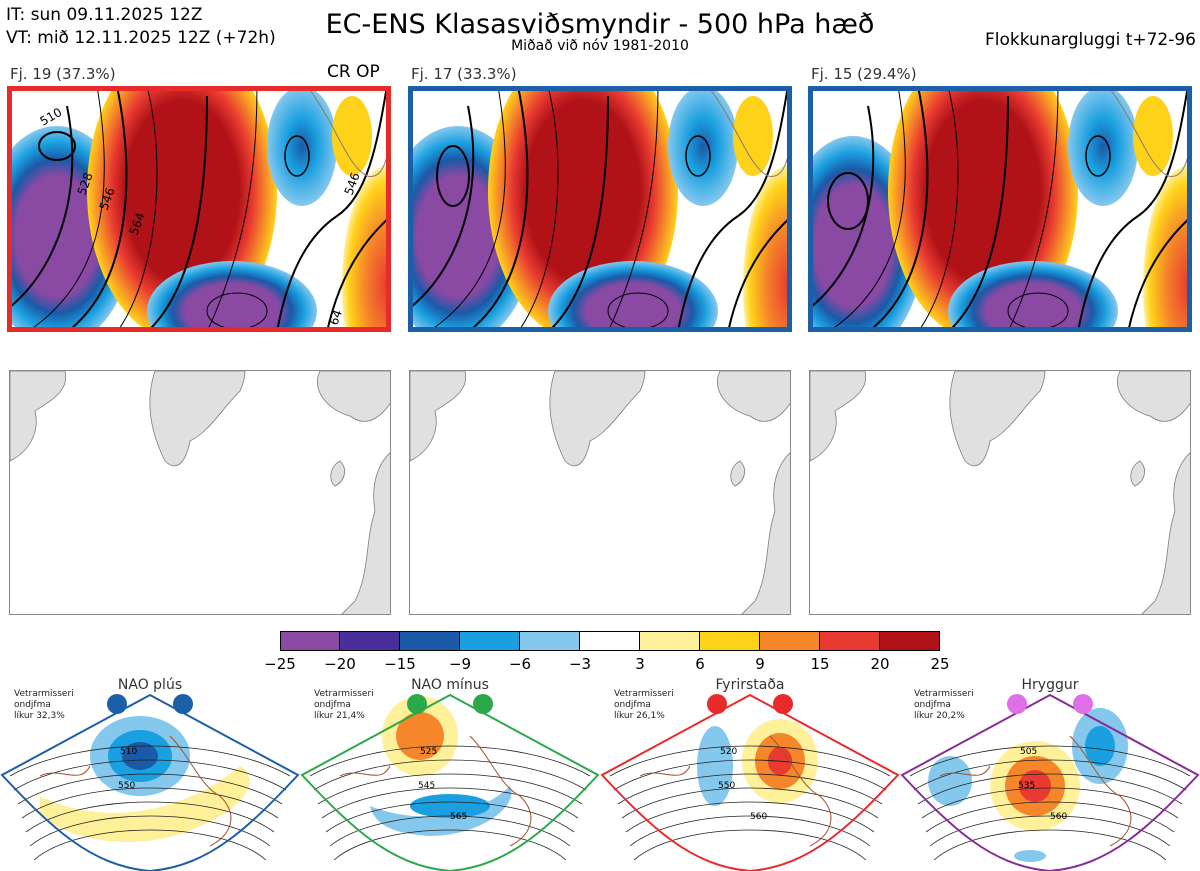 The image size is (1200, 871). Describe the element at coordinates (63, 74) in the screenshot. I see `cluster-label-1: Fj. 19 (37.3%)` at that location.